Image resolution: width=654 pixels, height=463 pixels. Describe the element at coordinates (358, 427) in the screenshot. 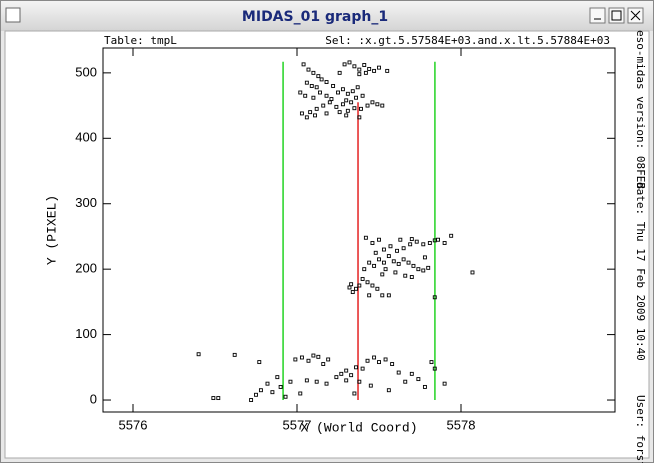

I see `x-axis-label: X (World Coord)` at that location.